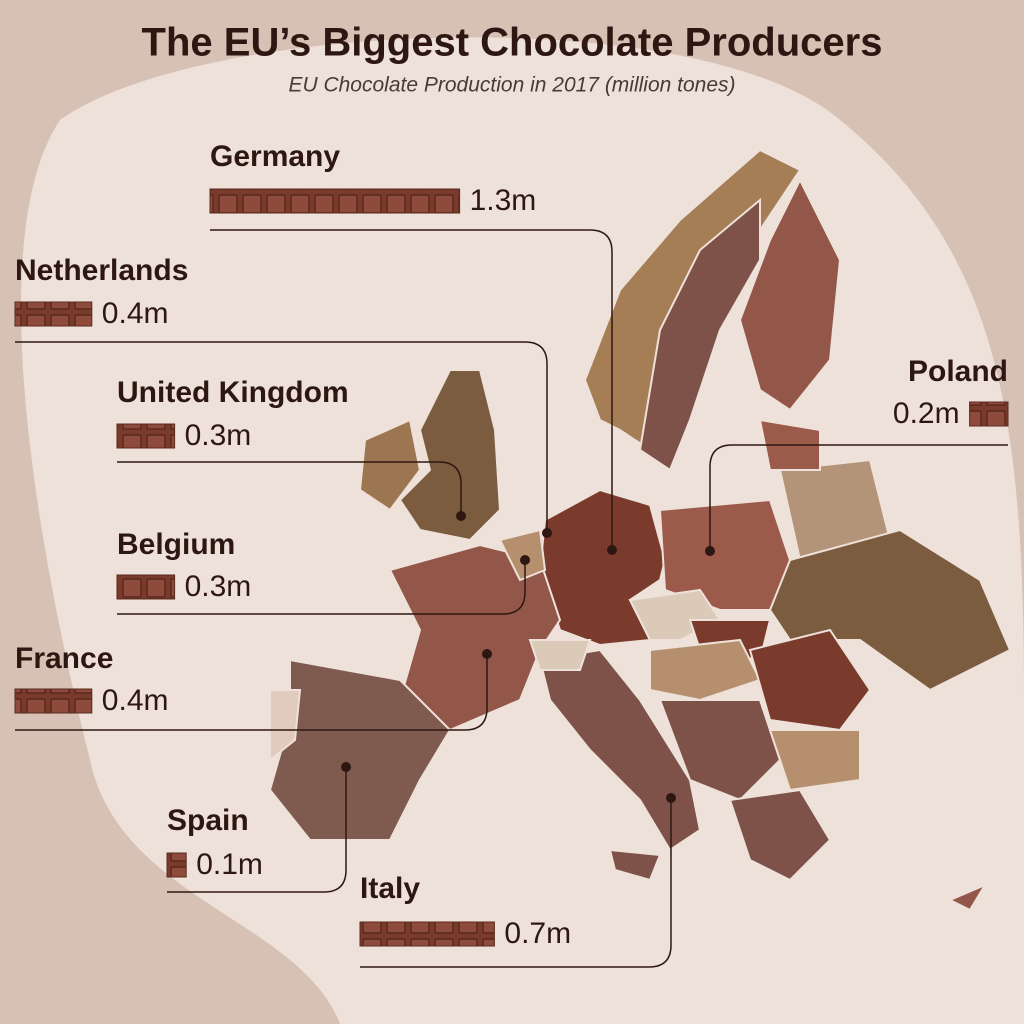 This screenshot has width=1024, height=1029. Describe the element at coordinates (208, 820) in the screenshot. I see `country-name: Spain` at that location.